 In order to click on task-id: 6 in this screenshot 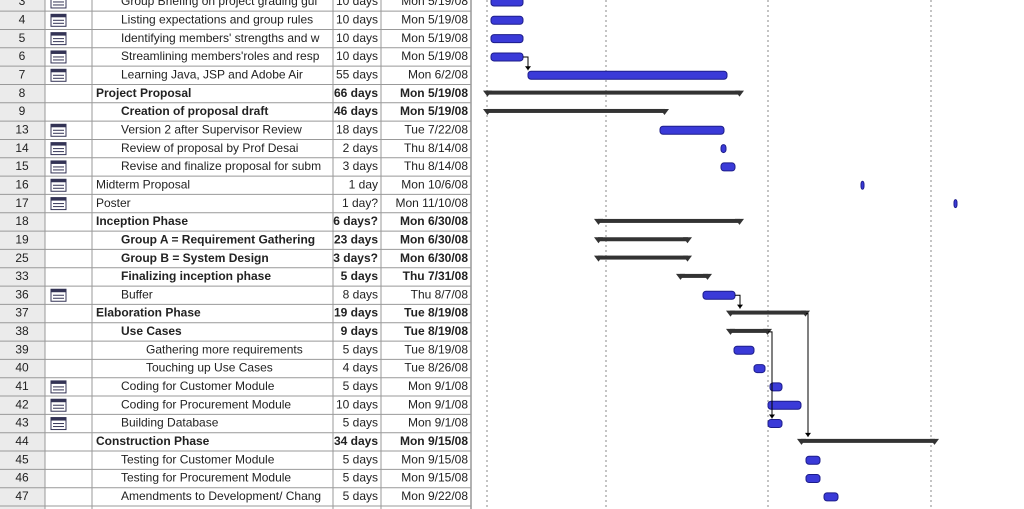, I will do `click(22, 56)`.